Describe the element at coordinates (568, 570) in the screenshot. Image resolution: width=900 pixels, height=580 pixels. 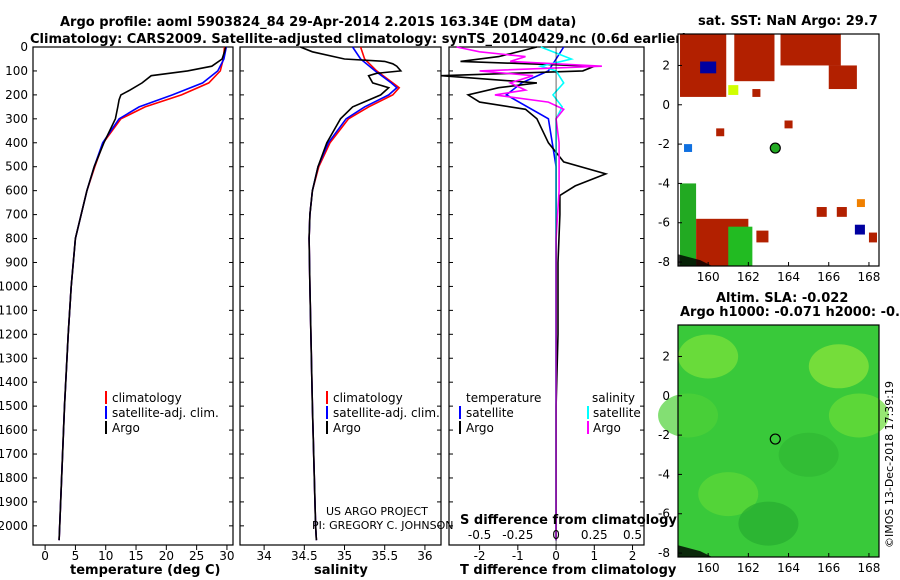
I see `diff-t-xlabel: T difference from climatology` at that location.